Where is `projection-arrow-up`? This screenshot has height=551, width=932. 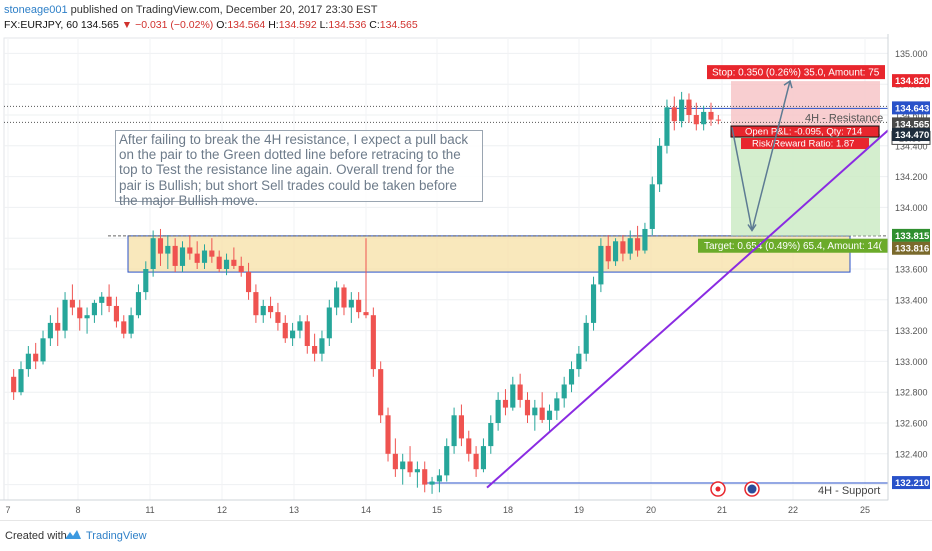 projection-arrow-up is located at coordinates (788, 84).